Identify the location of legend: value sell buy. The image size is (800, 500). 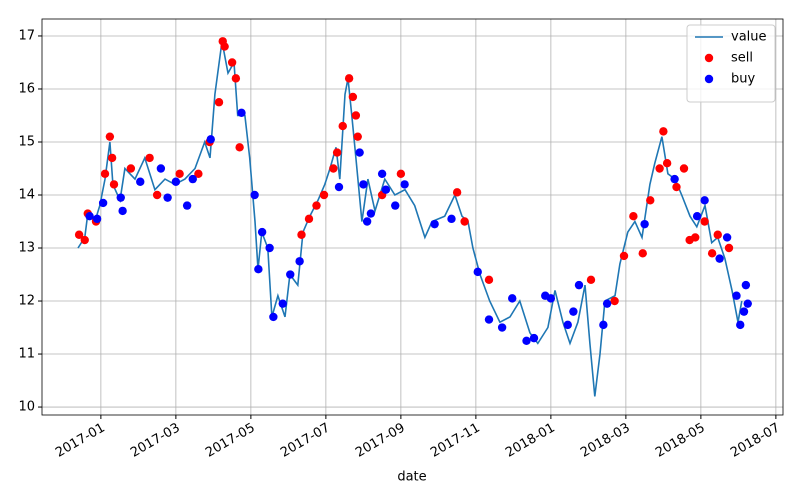
(731, 63).